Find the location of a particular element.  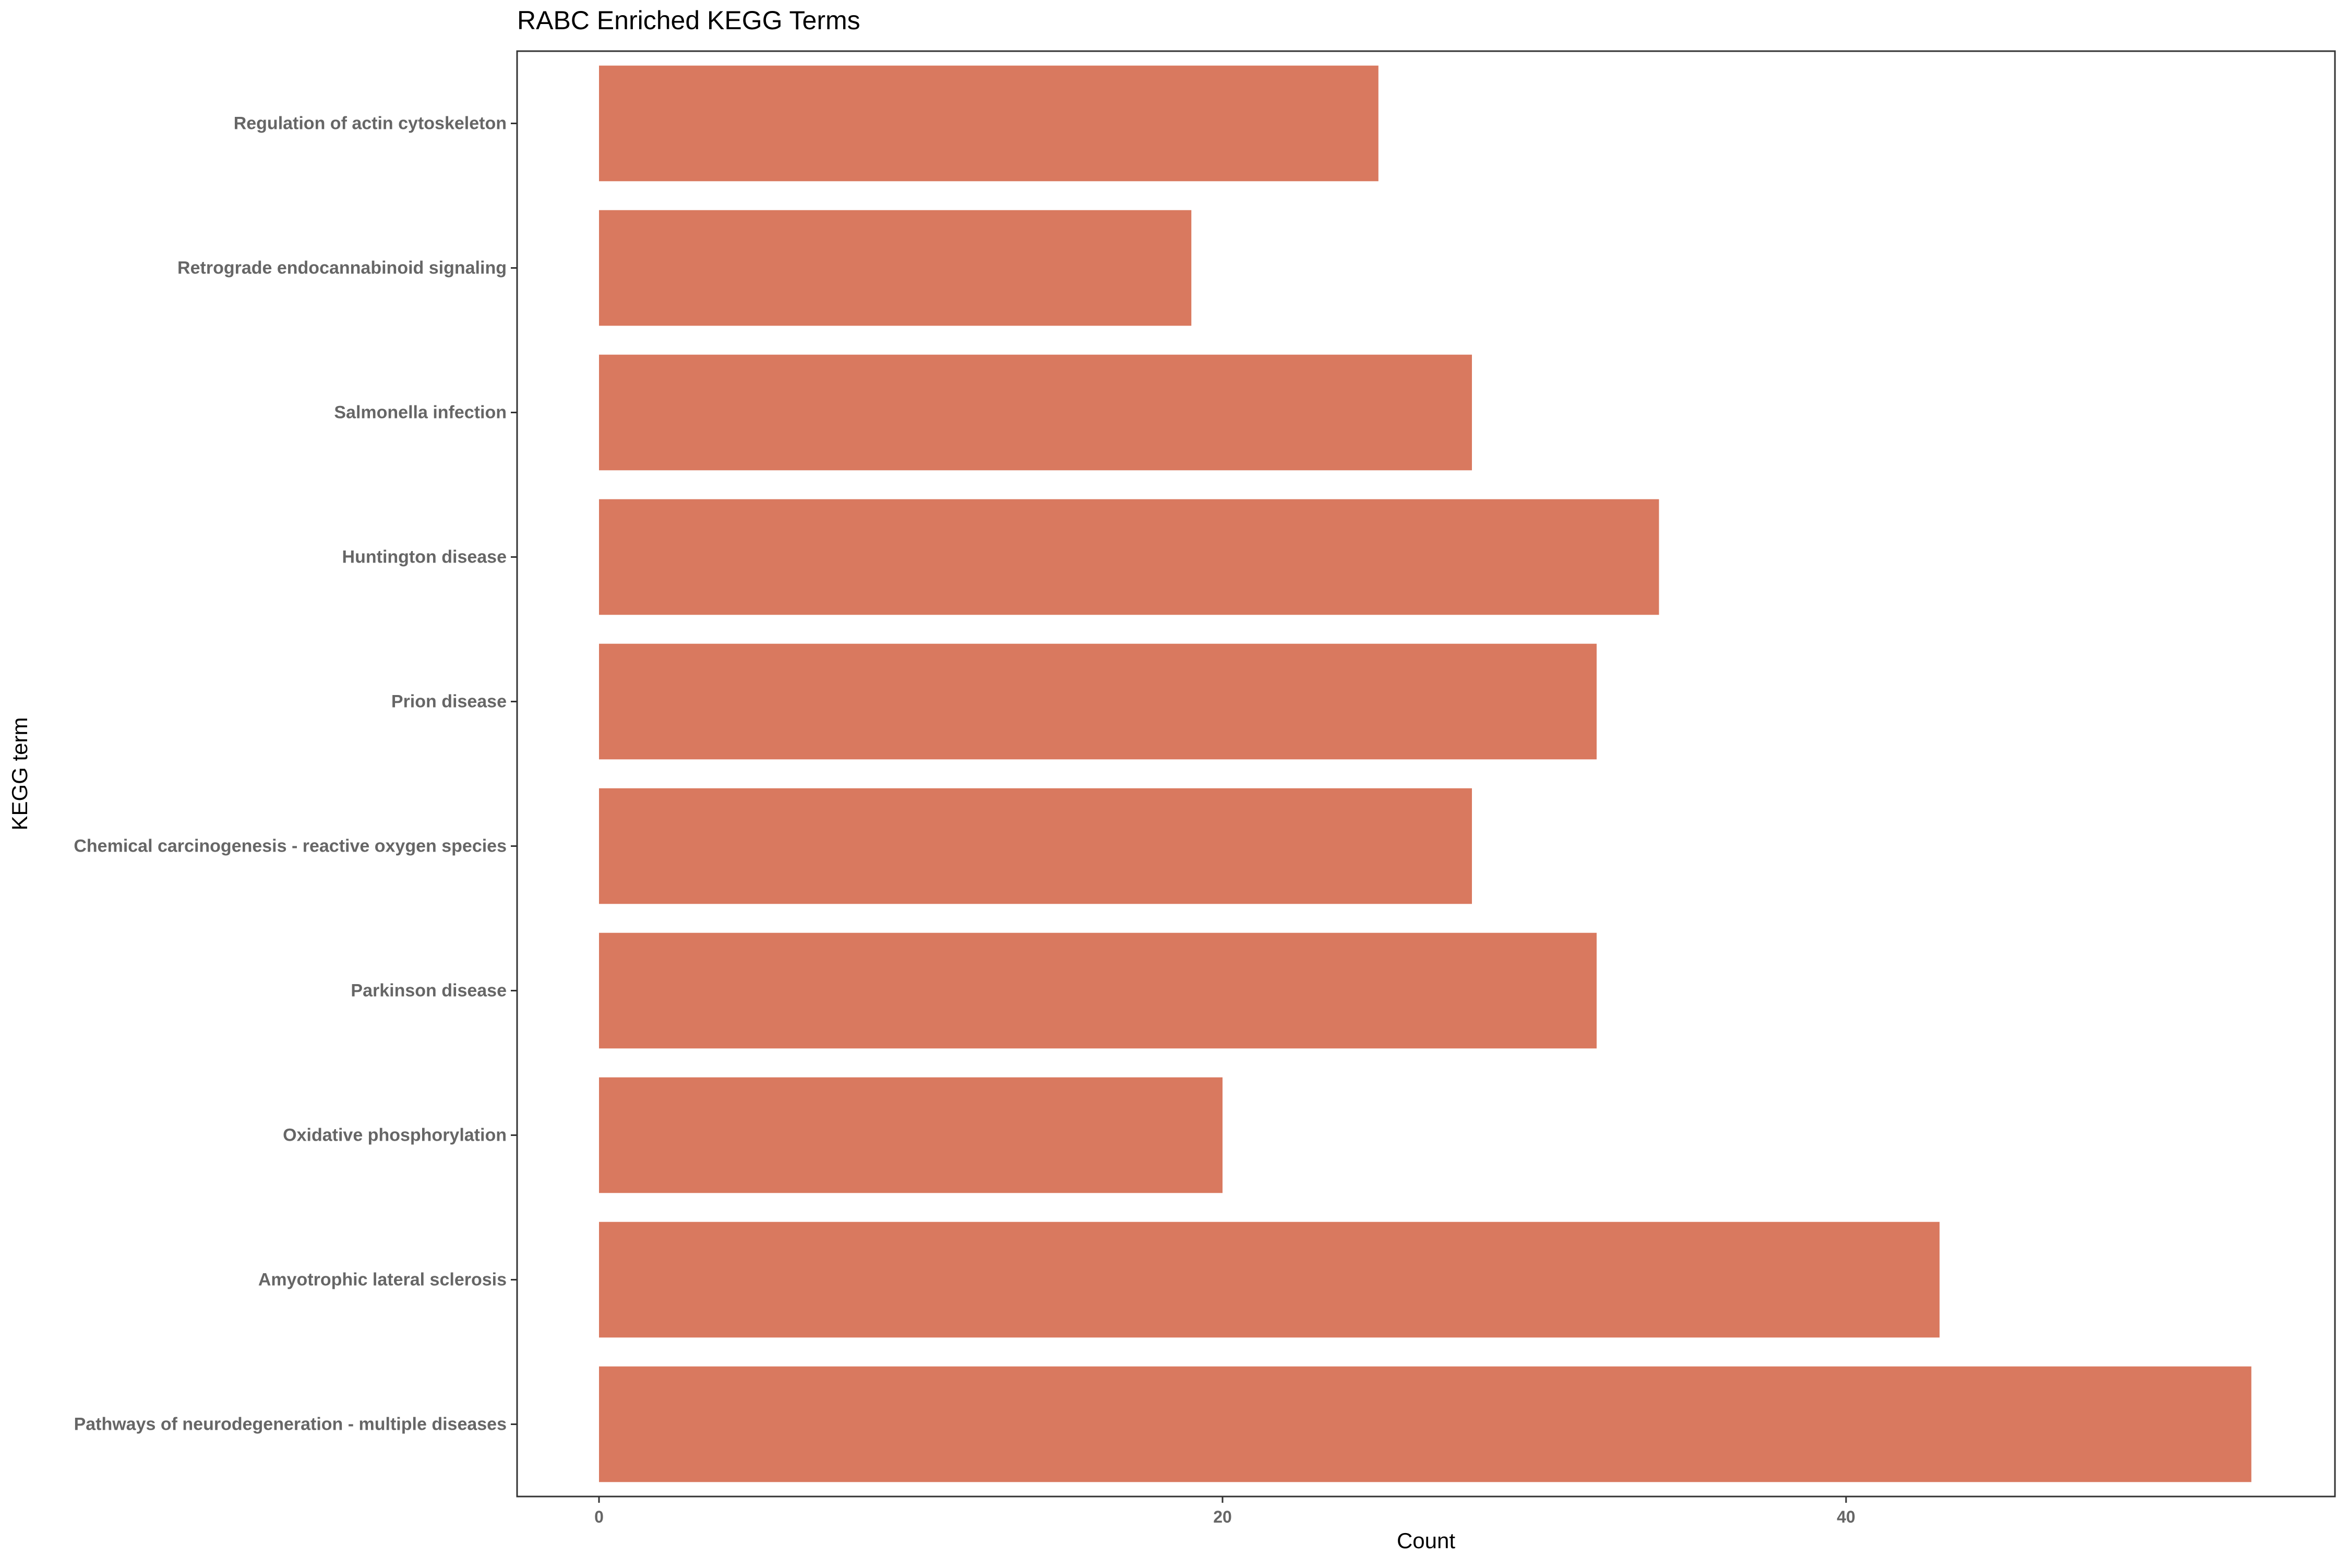

y-tick-label: Huntington disease is located at coordinates (424, 557).